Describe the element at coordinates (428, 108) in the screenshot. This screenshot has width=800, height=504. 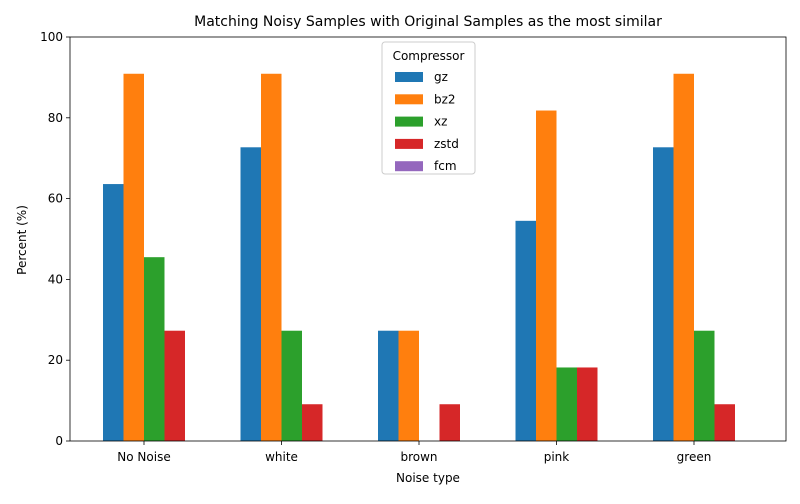
I see `legend: Compressor gz bz2 xz zstd fcm` at that location.